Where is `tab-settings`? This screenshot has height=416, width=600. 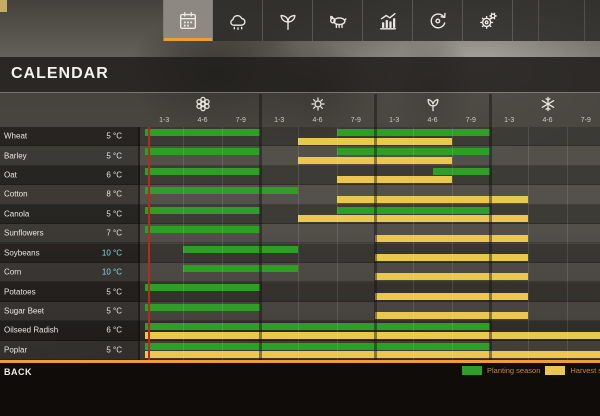 tab-settings is located at coordinates (488, 20).